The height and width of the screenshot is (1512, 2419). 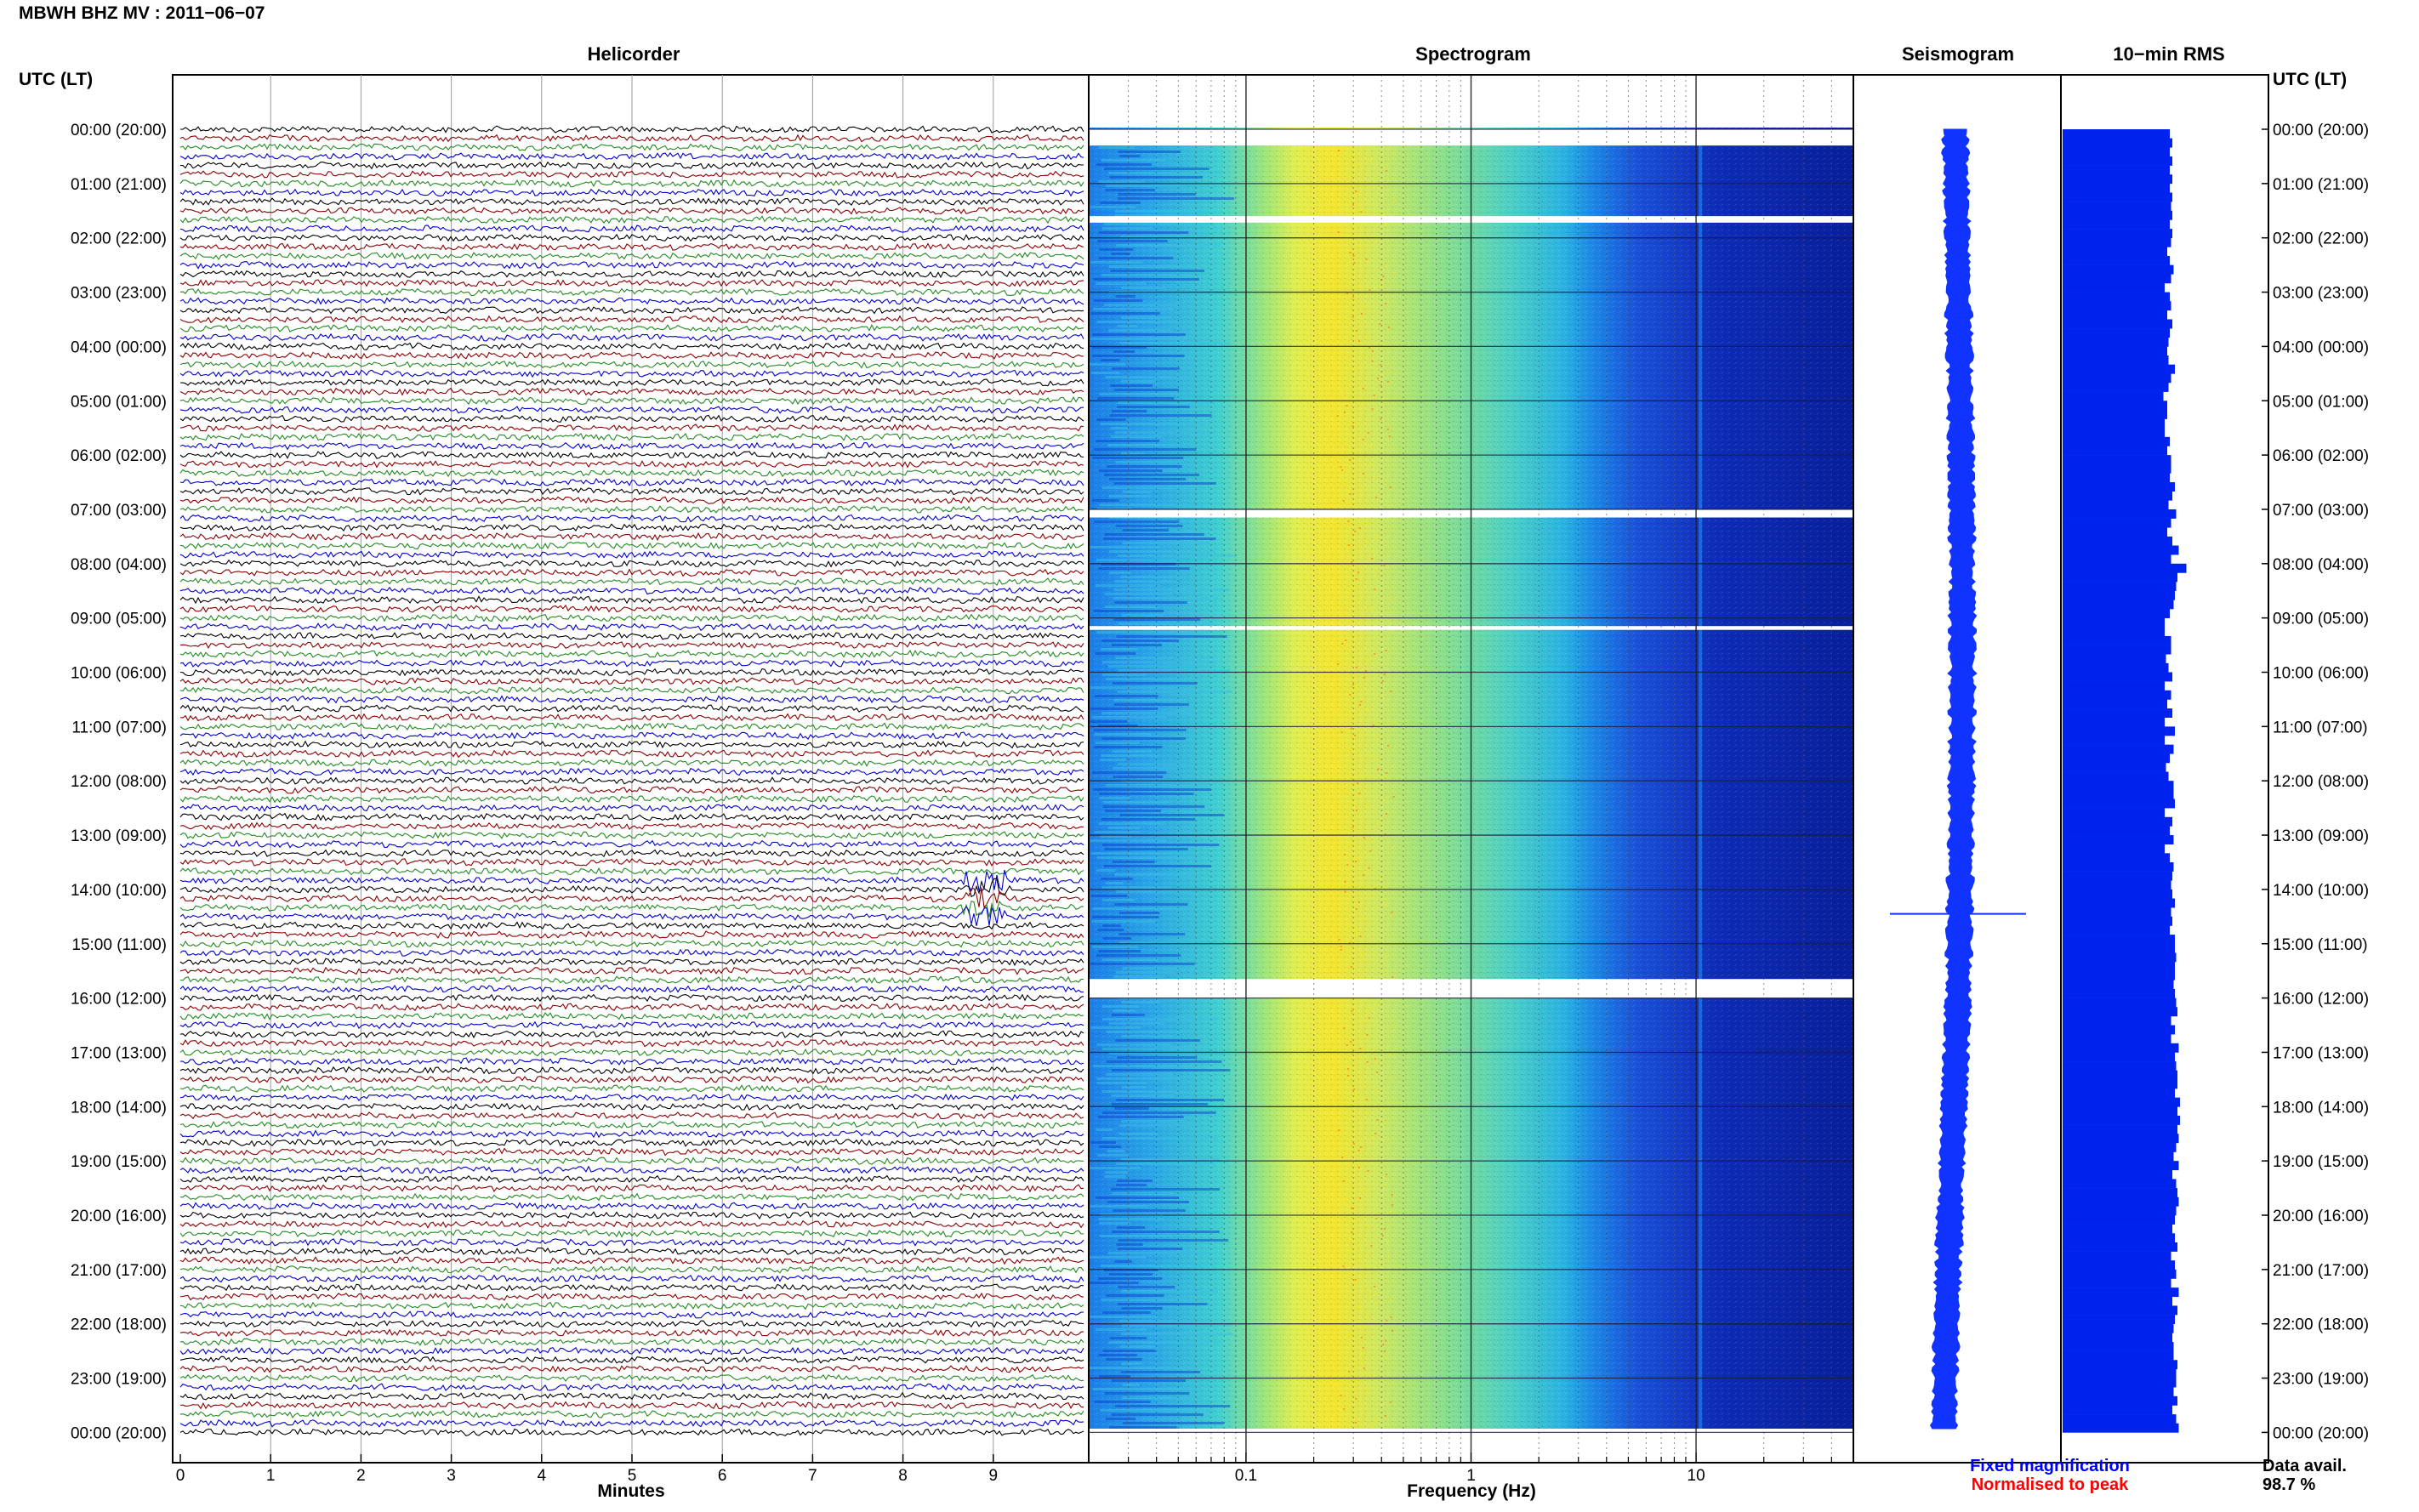 What do you see at coordinates (1953, 779) in the screenshot?
I see `seismogram-trace` at bounding box center [1953, 779].